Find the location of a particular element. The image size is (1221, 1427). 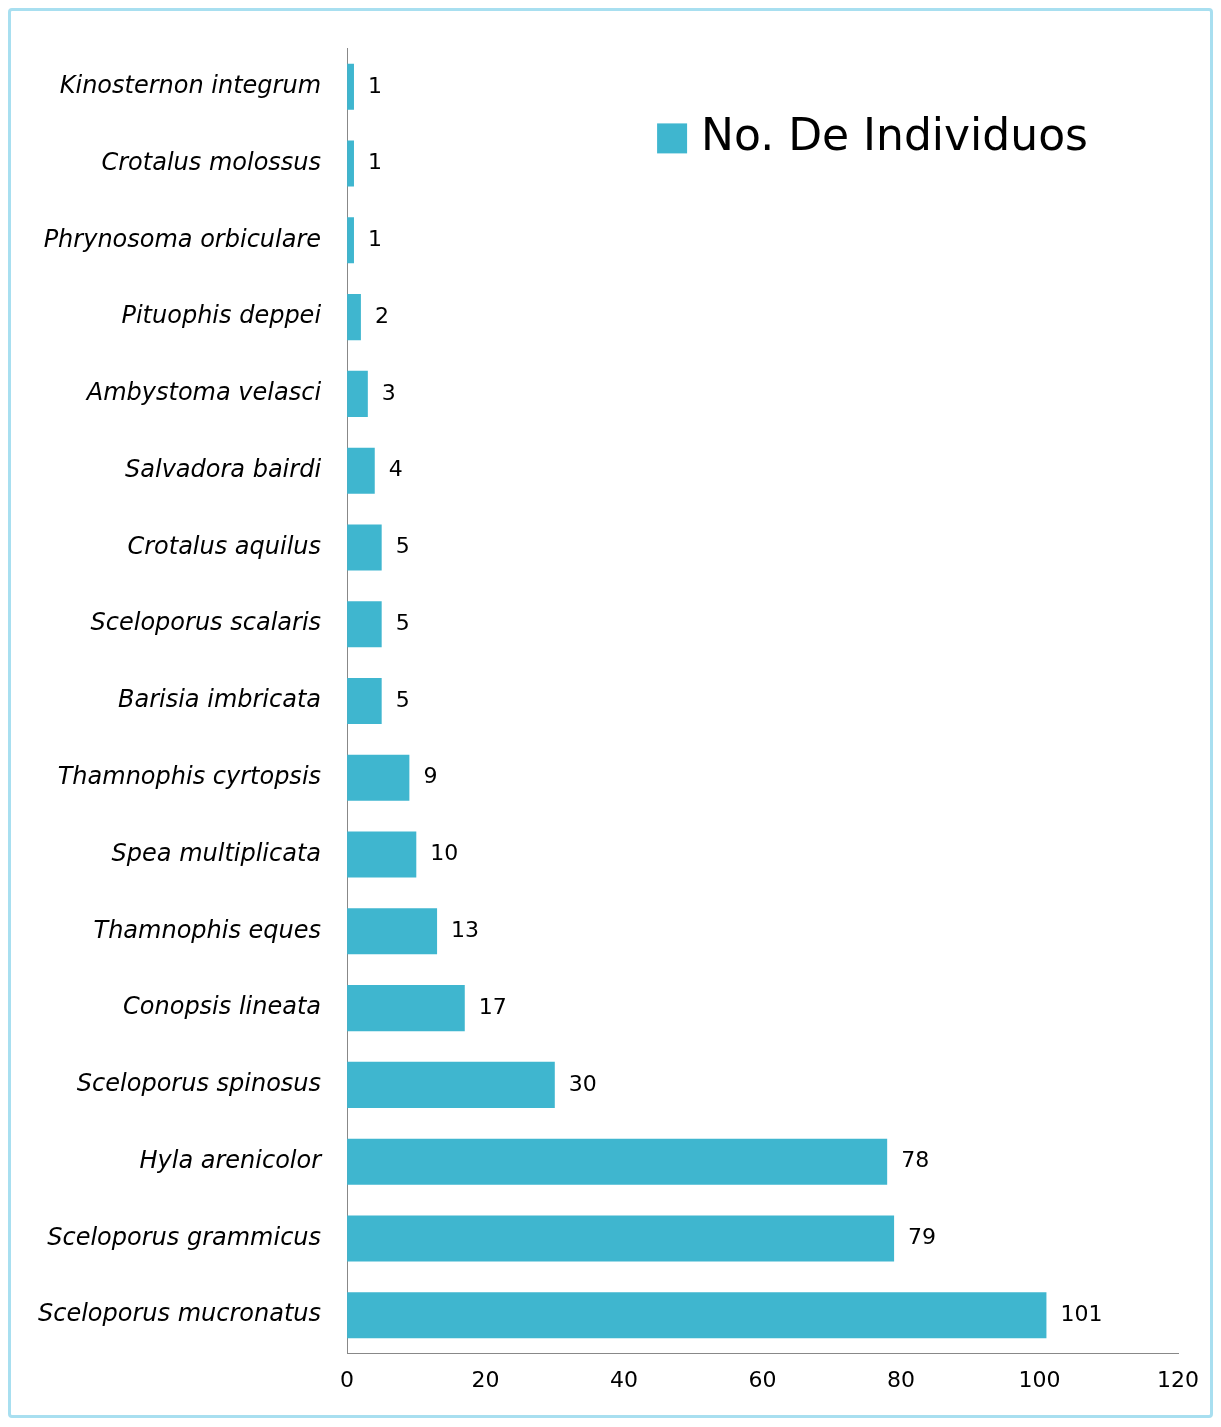

y-tick-label: Hyla arenicolor is located at coordinates (231, 1159).